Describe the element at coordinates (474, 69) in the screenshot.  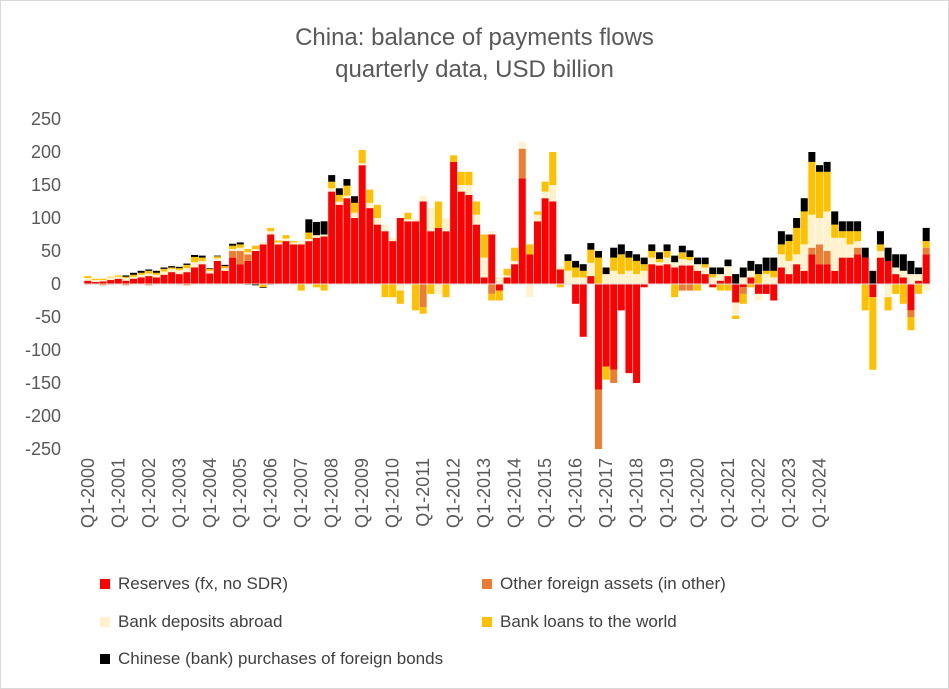
I see `chart-subtitle: quarterly data, USD billion` at that location.